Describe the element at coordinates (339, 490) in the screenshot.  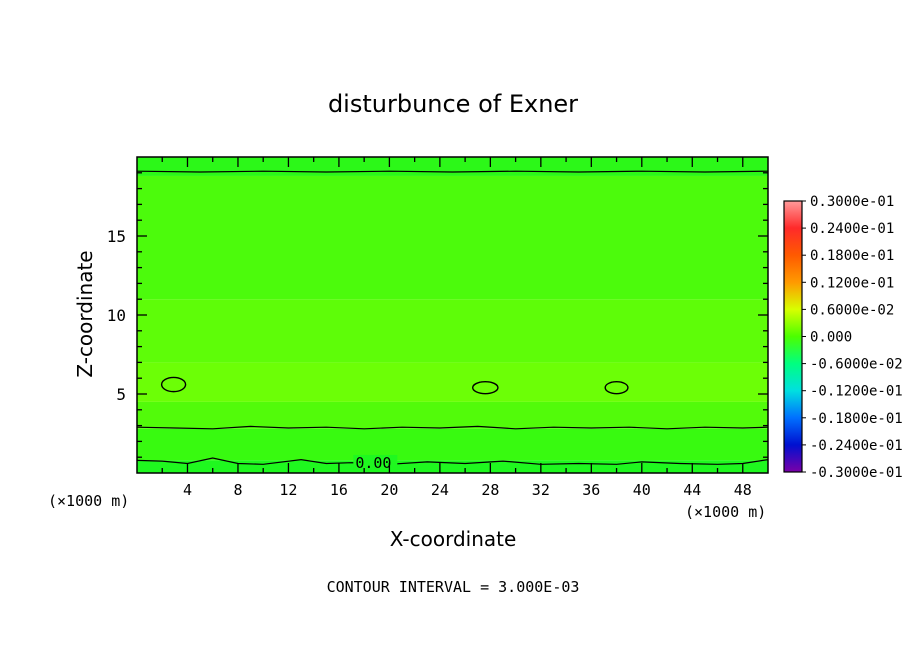
I see `x-tick-label: 16` at that location.